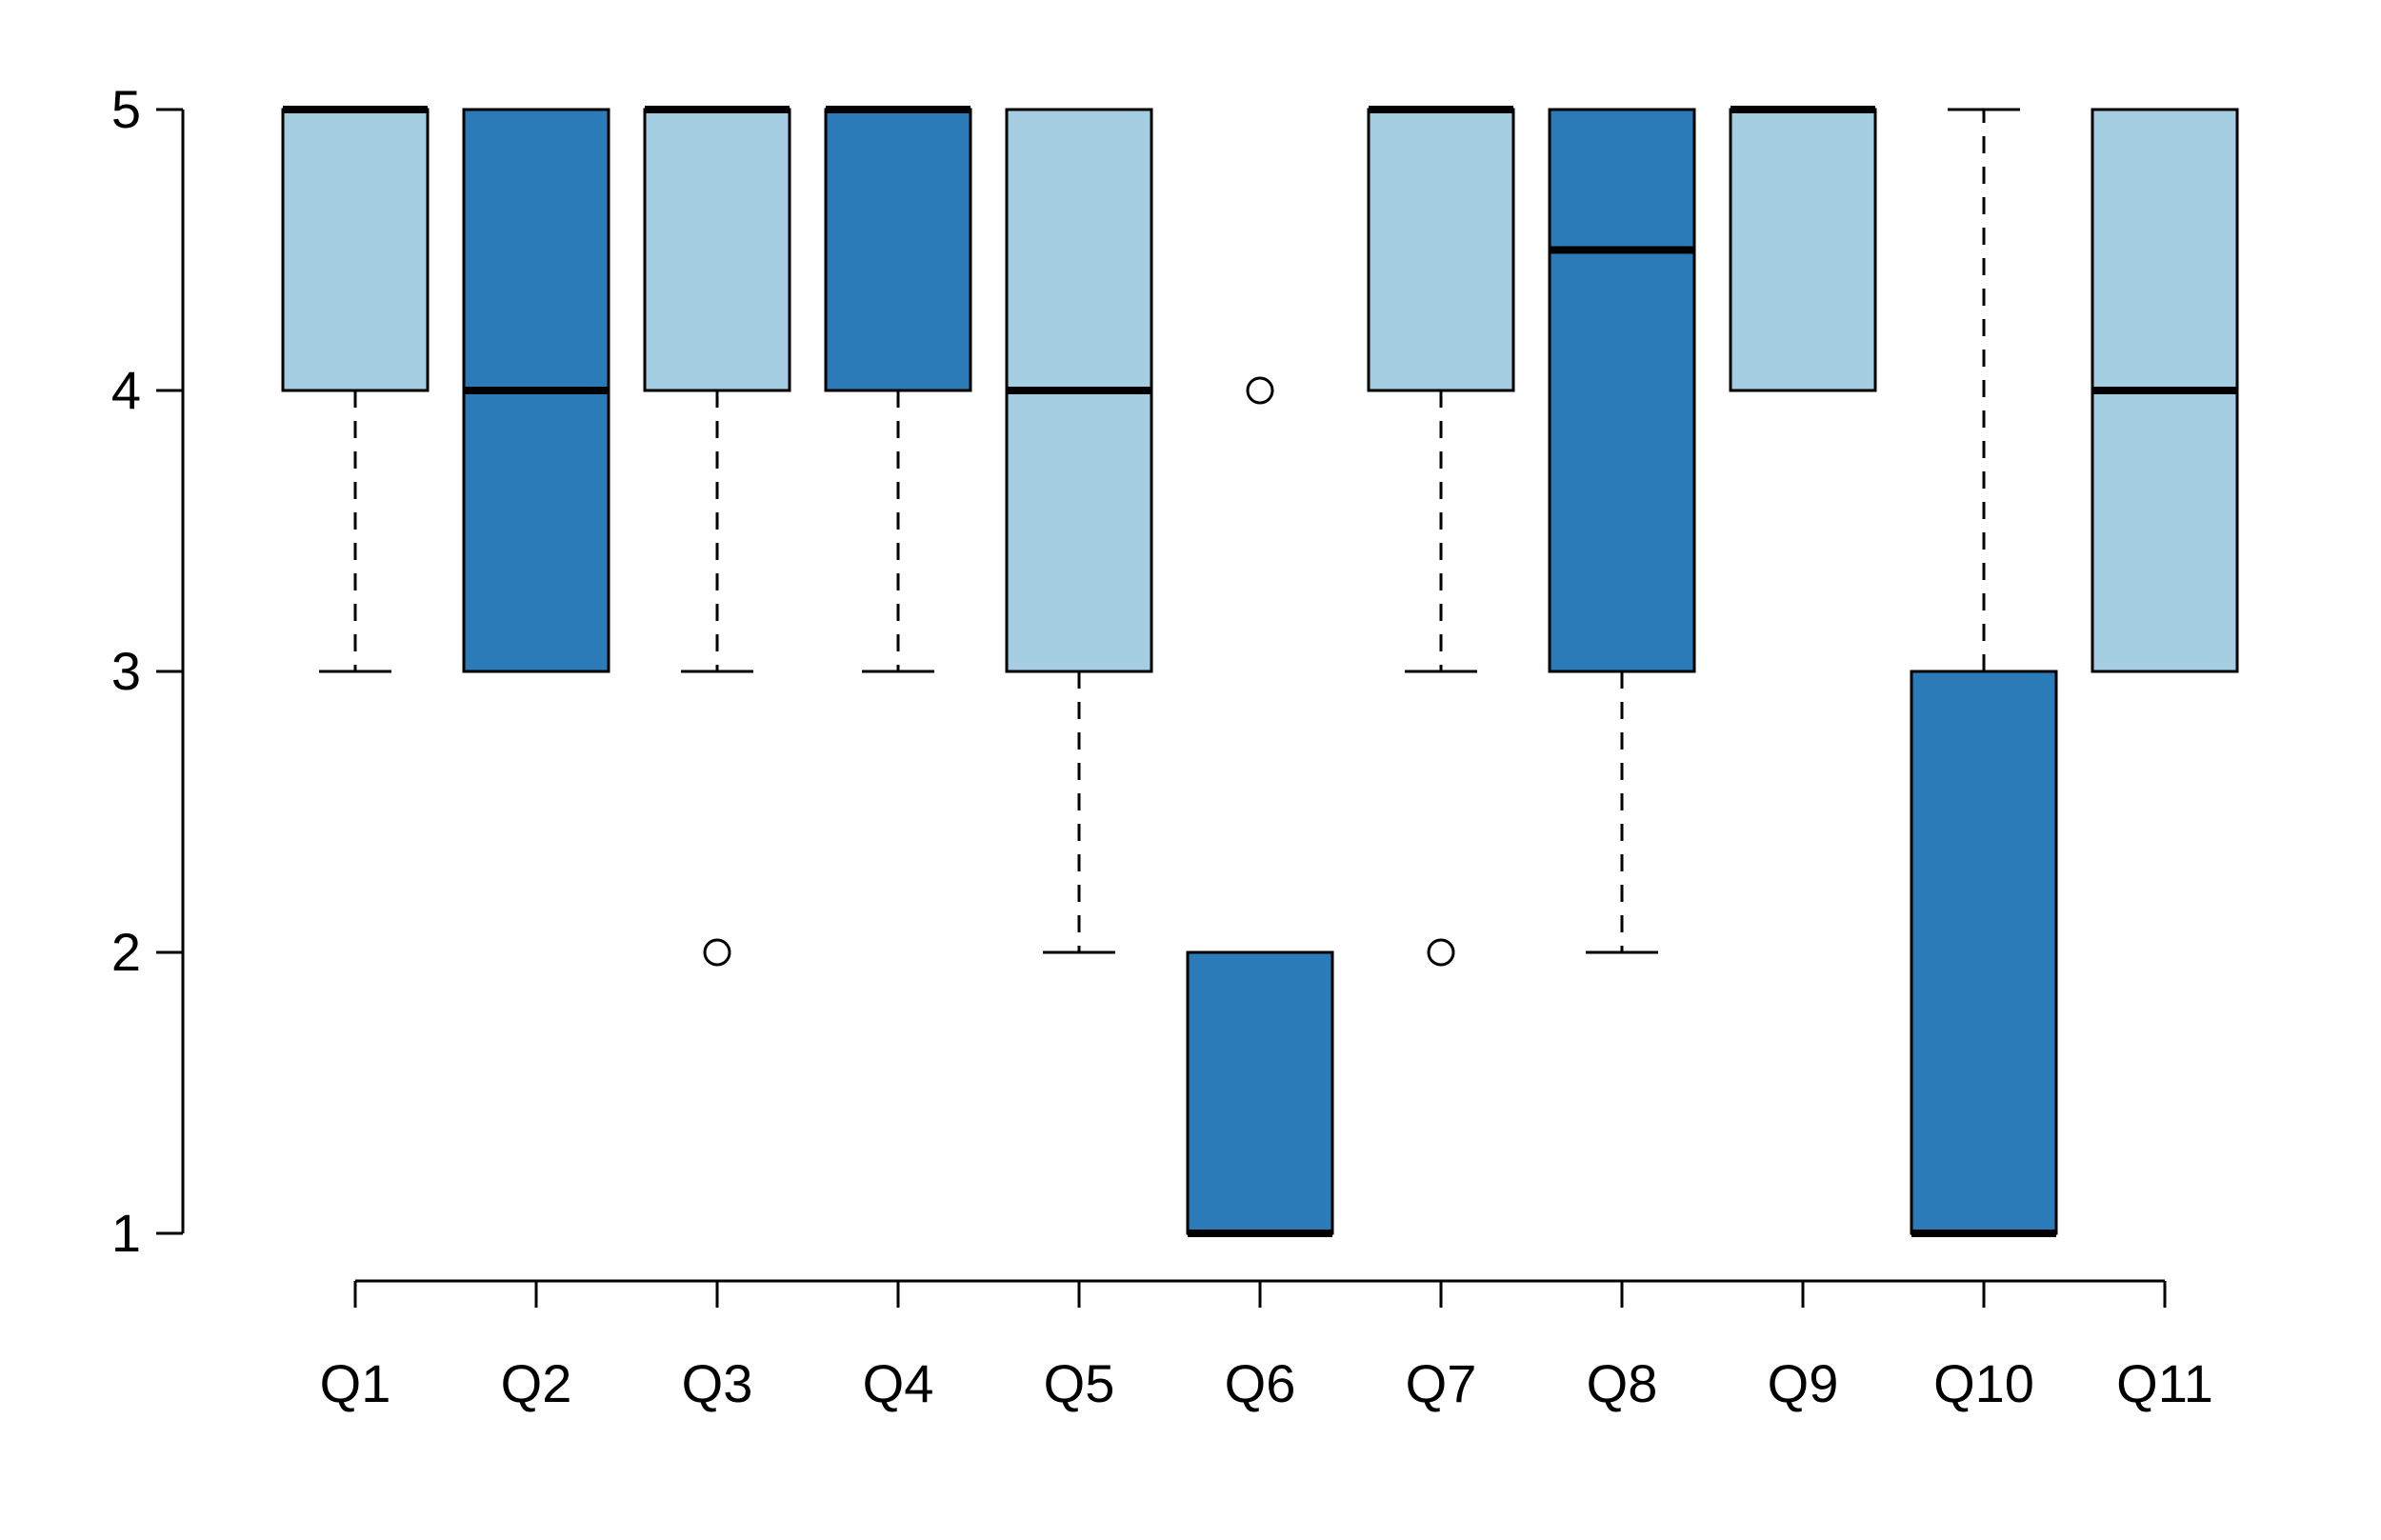  Describe the element at coordinates (717, 250) in the screenshot. I see `box-q3` at that location.